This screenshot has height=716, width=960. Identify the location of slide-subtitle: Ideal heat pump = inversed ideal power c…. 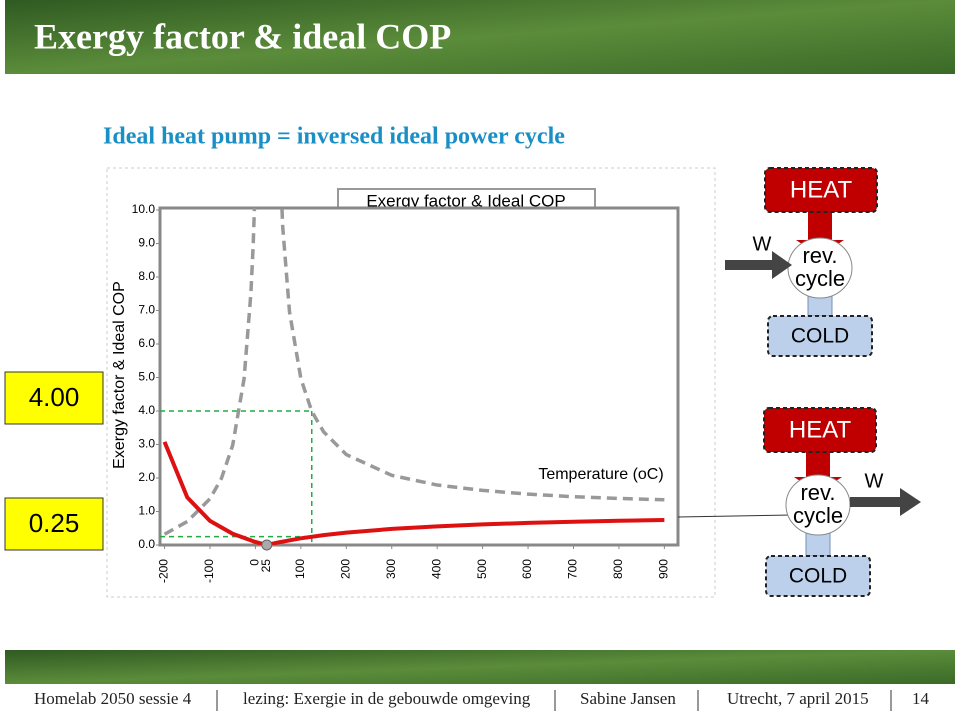
(334, 137).